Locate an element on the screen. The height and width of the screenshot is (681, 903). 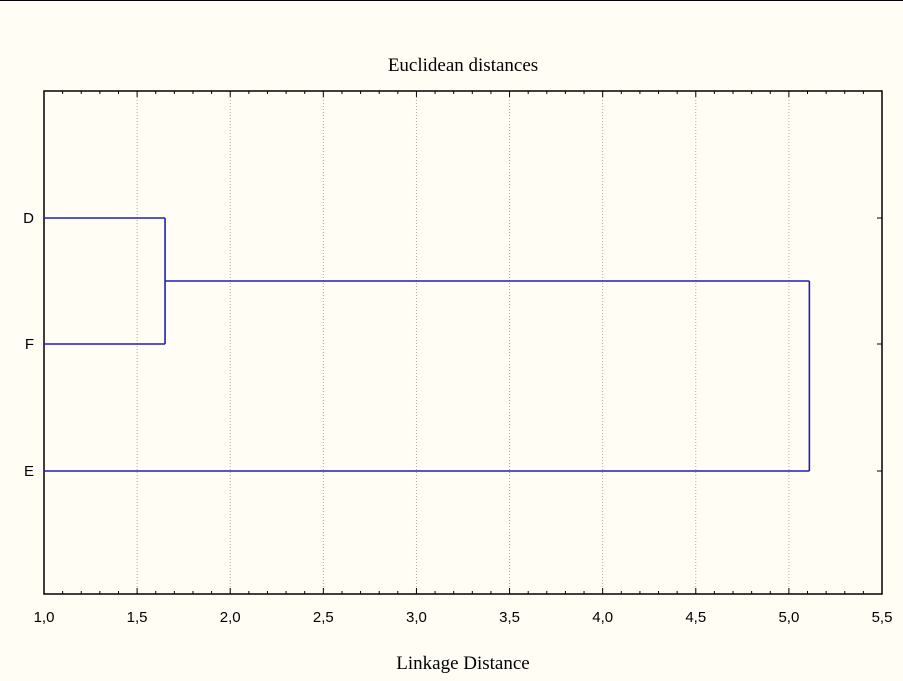
x-tick-label: 1,5 is located at coordinates (137, 617).